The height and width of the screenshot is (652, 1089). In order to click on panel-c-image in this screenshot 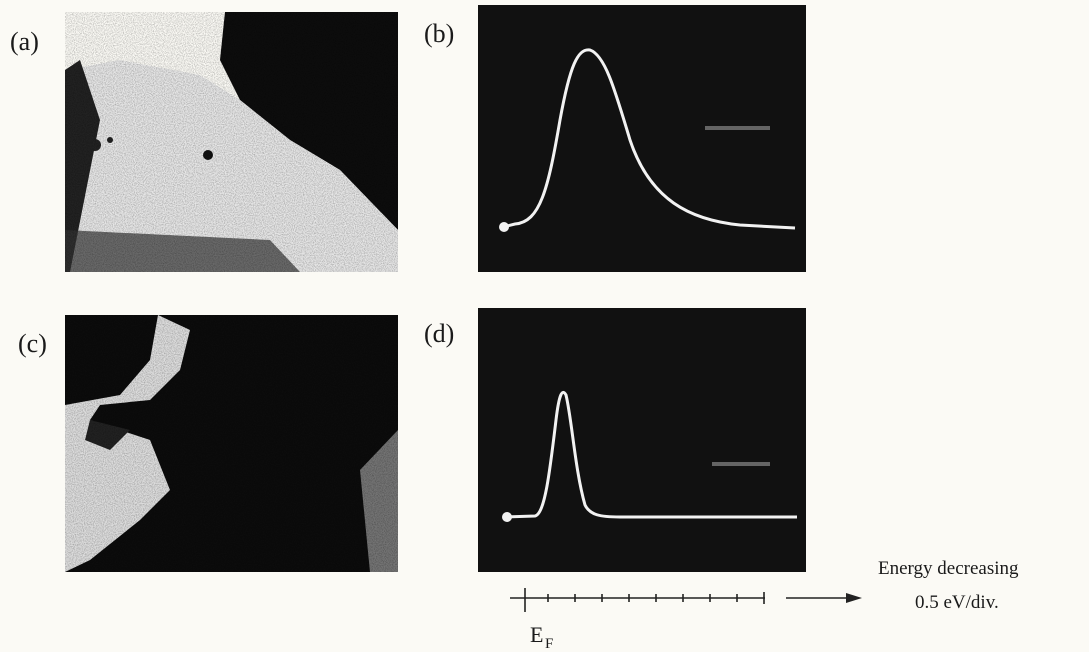, I will do `click(231, 443)`.